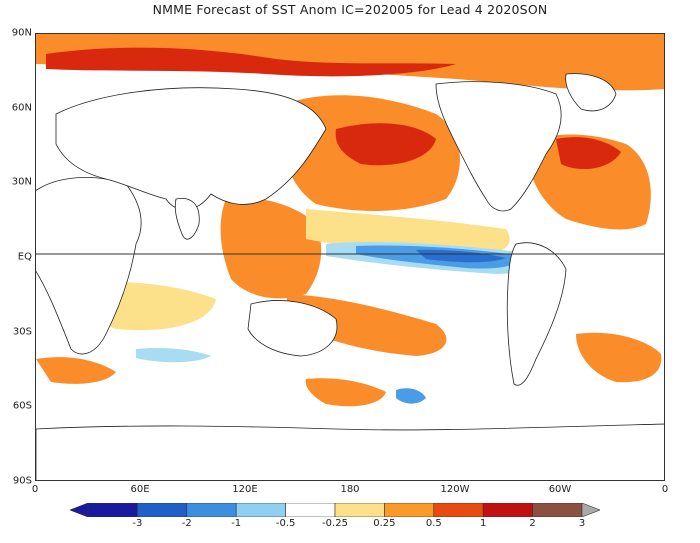  What do you see at coordinates (335, 523) in the screenshot?
I see `colorbar-tick-label: -0.25` at bounding box center [335, 523].